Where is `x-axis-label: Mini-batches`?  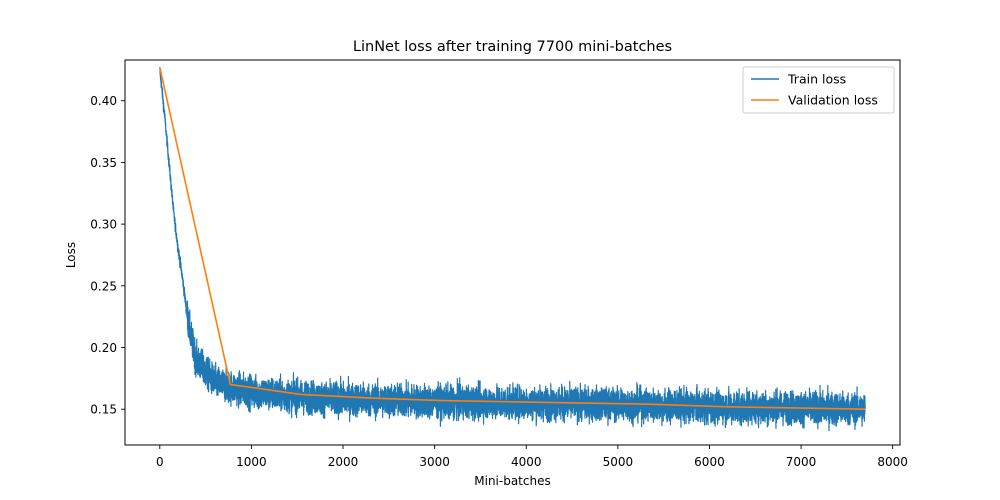
x-axis-label: Mini-batches is located at coordinates (512, 481).